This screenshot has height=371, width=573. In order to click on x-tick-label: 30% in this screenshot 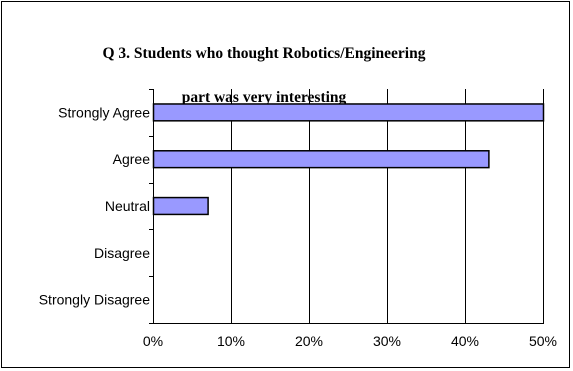, I will do `click(387, 341)`.